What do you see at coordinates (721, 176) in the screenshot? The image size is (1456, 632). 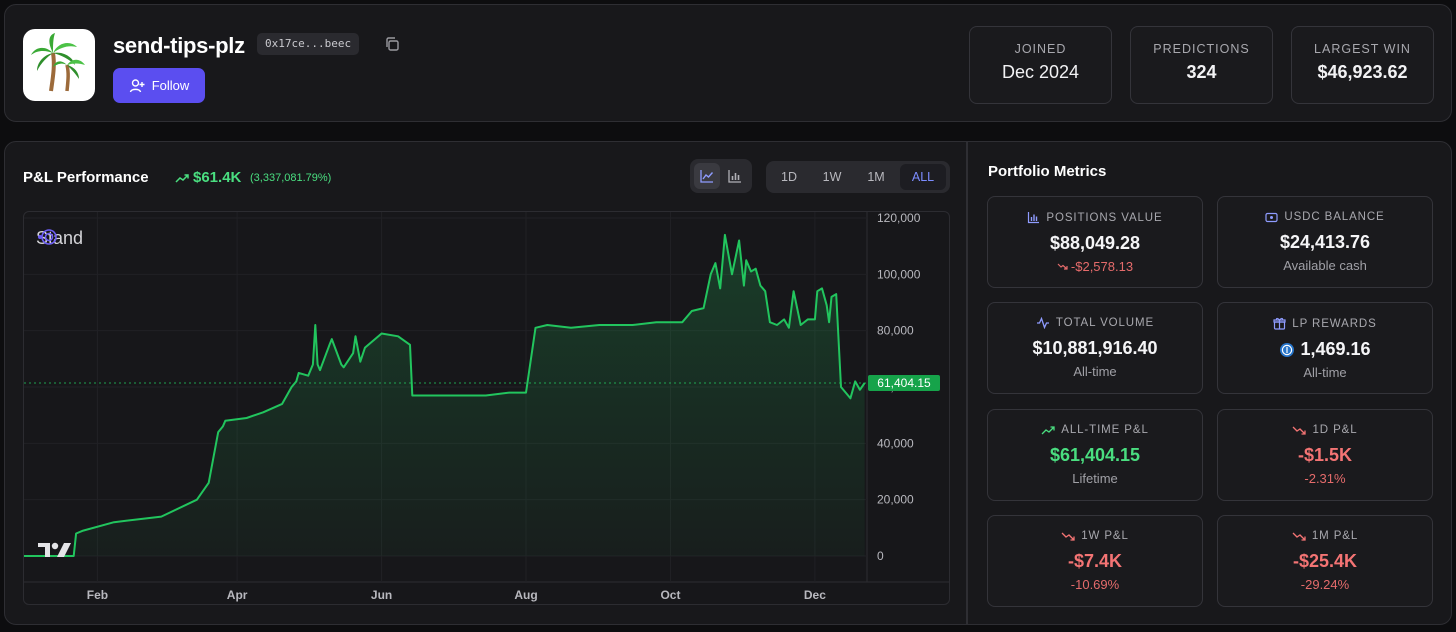 I see `chart-type-toggle` at bounding box center [721, 176].